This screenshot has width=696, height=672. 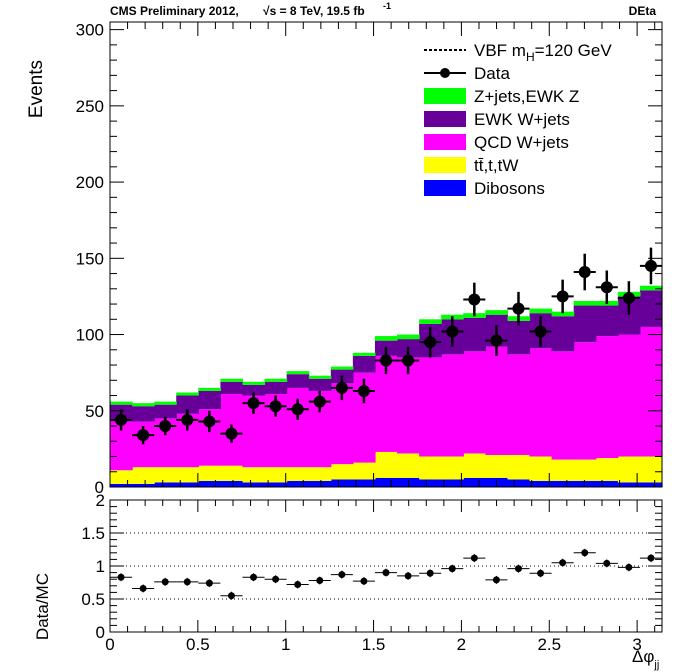 I want to click on legend-label-qcd-wjets: QCD W+jets, so click(x=521, y=142).